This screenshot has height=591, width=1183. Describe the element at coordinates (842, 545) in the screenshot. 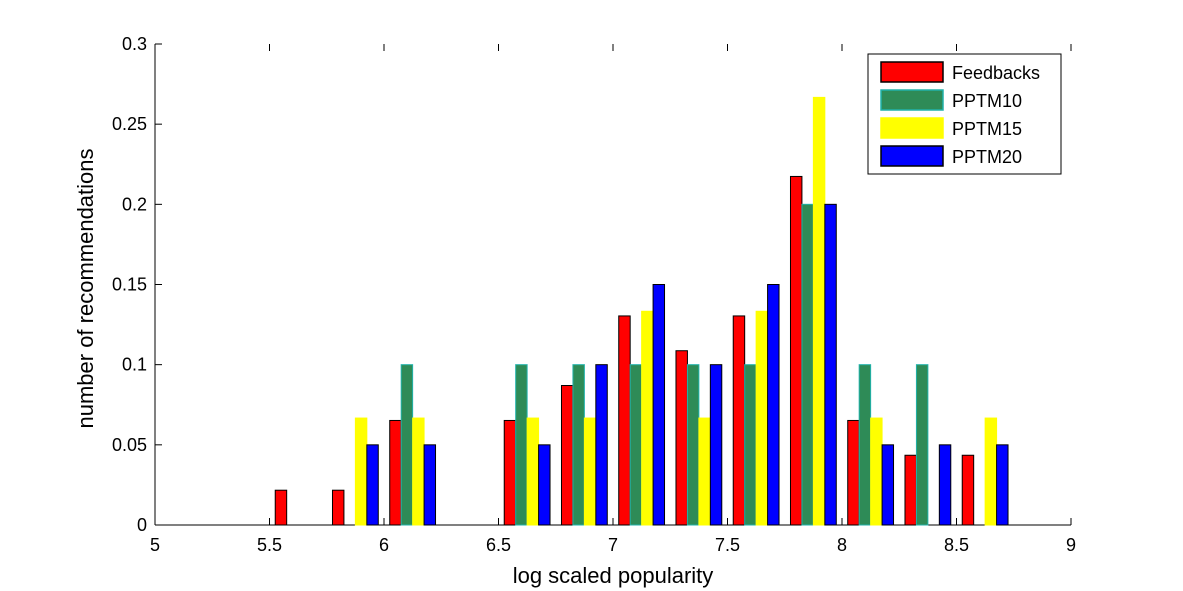

I see `x-tick-label: 8` at that location.